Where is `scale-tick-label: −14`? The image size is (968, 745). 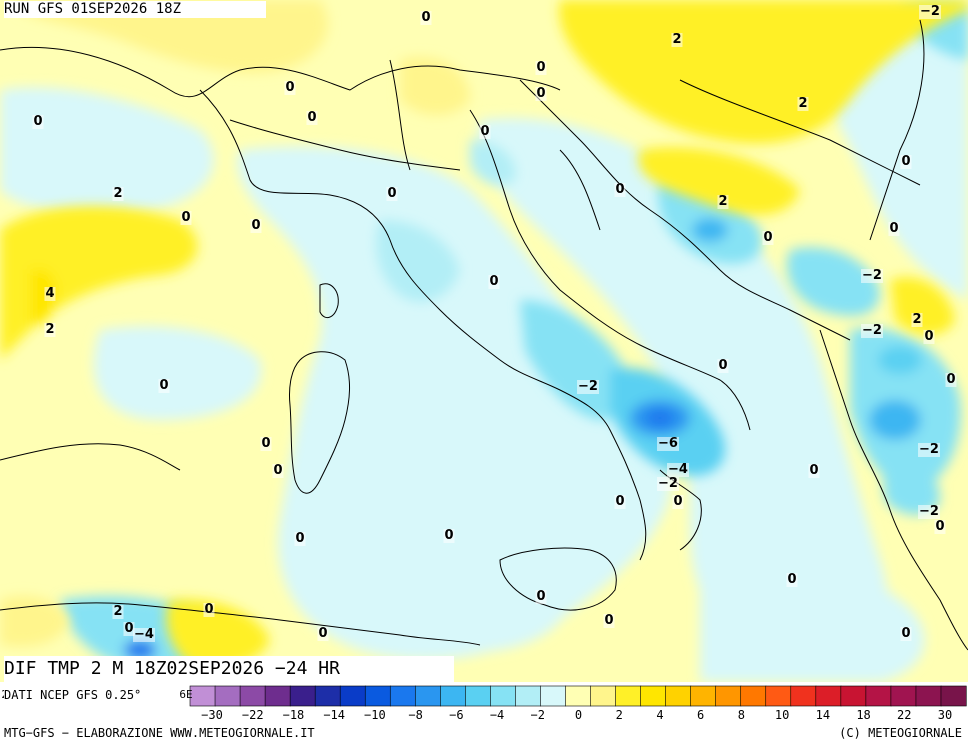 scale-tick-label: −14 is located at coordinates (334, 715).